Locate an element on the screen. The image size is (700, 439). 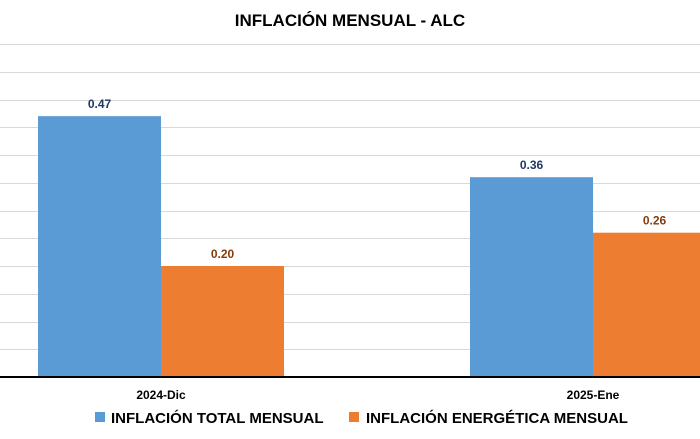
category-label-2024-dic: 2024-Dic is located at coordinates (161, 395).